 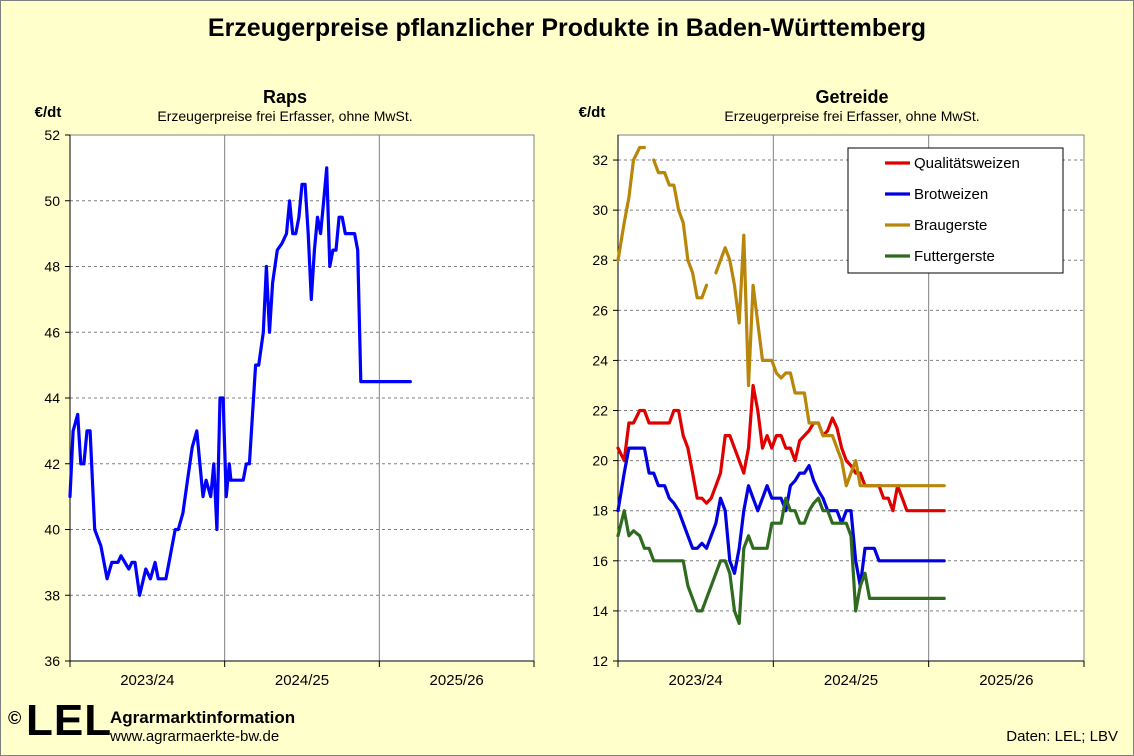 I want to click on lel-logo: LEL, so click(x=69, y=721).